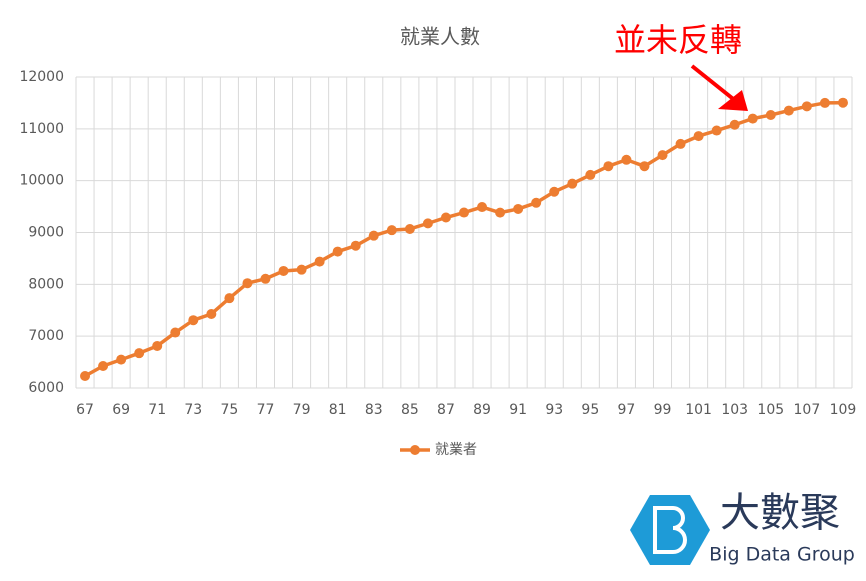  What do you see at coordinates (46, 336) in the screenshot?
I see `y-tick-label: 7000` at bounding box center [46, 336].